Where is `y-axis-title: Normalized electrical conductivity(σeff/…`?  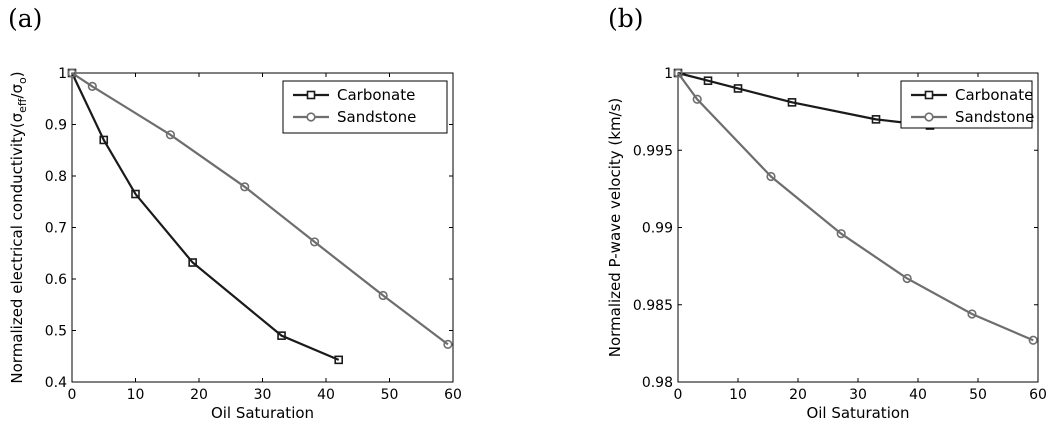 y-axis-title: Normalized electrical conductivity(σeff/… is located at coordinates (18, 227).